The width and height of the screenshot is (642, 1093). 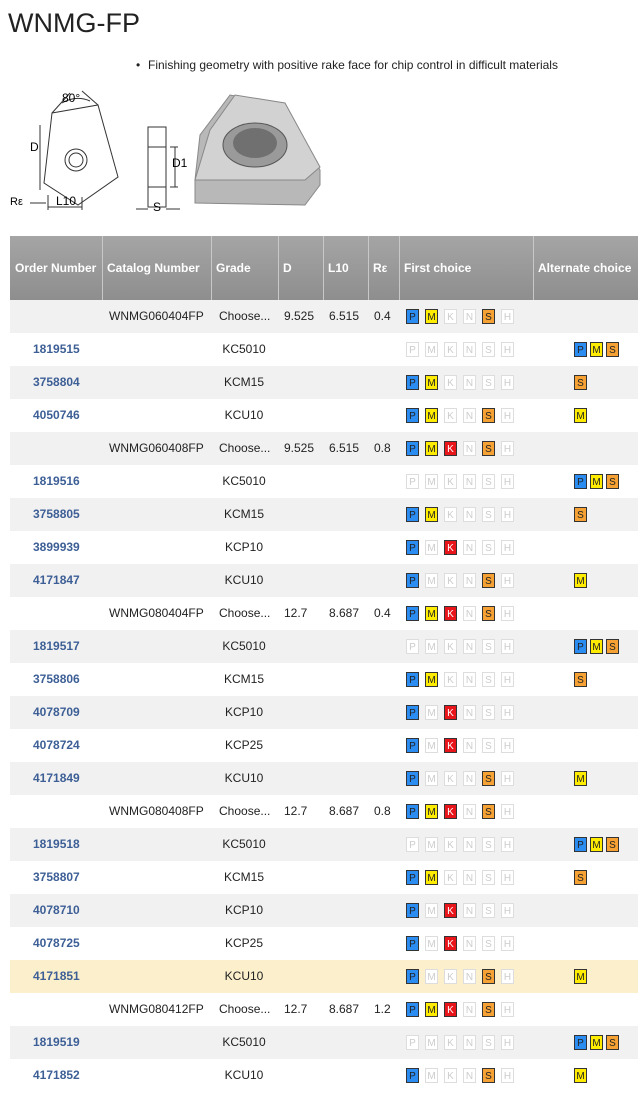 What do you see at coordinates (324, 877) in the screenshot?
I see `item-row: 3758807 KCM15 P M K N S H S` at bounding box center [324, 877].